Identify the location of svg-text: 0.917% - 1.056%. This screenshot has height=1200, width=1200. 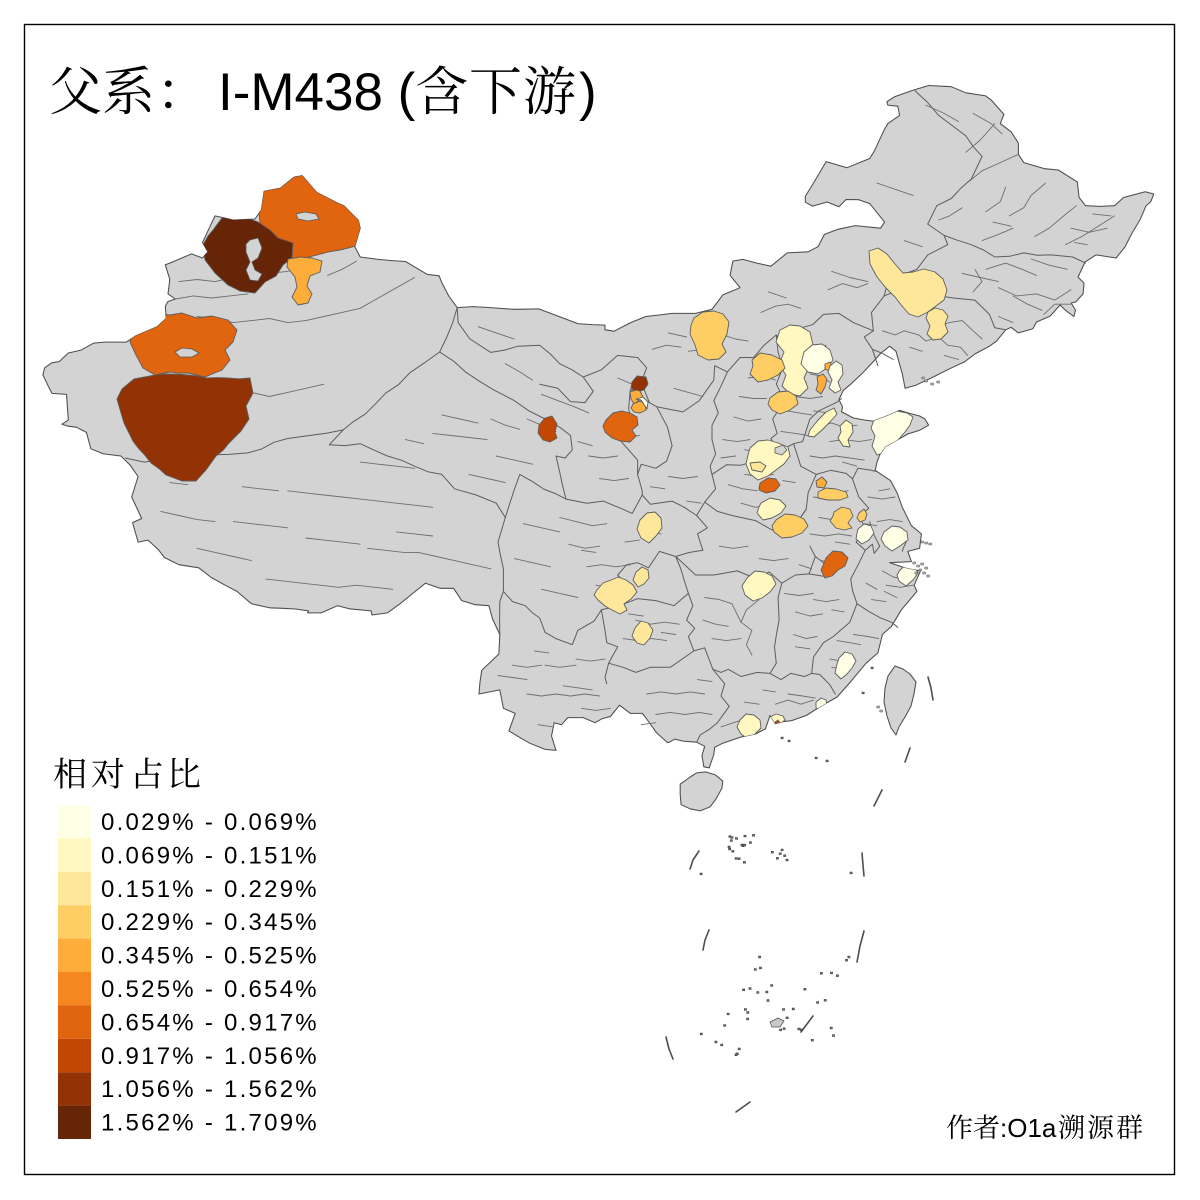
(210, 1056).